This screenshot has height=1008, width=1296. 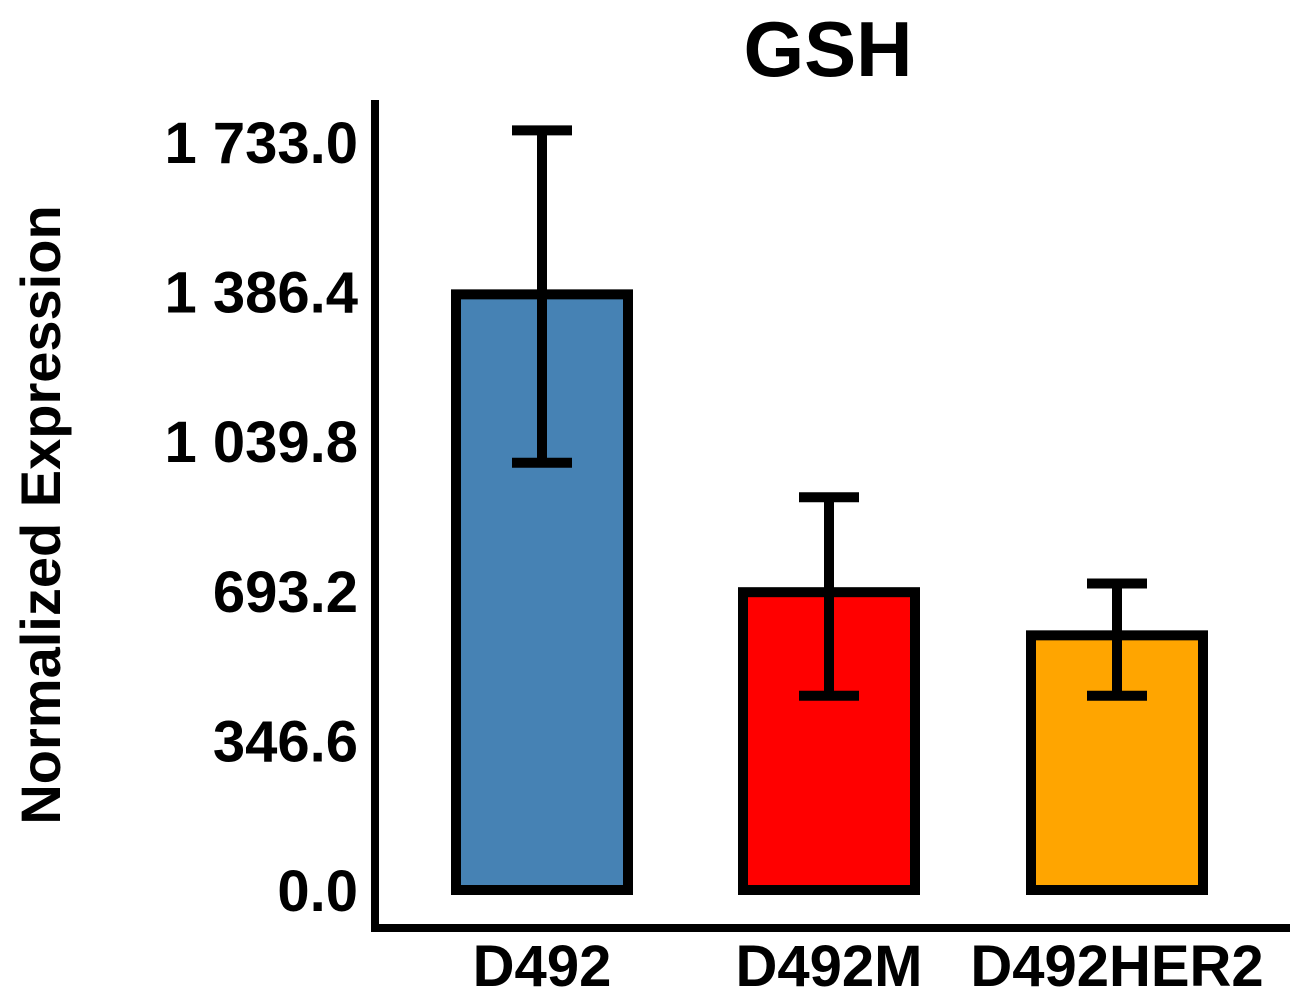 I want to click on y-tick-label: 346.6, so click(x=285, y=741).